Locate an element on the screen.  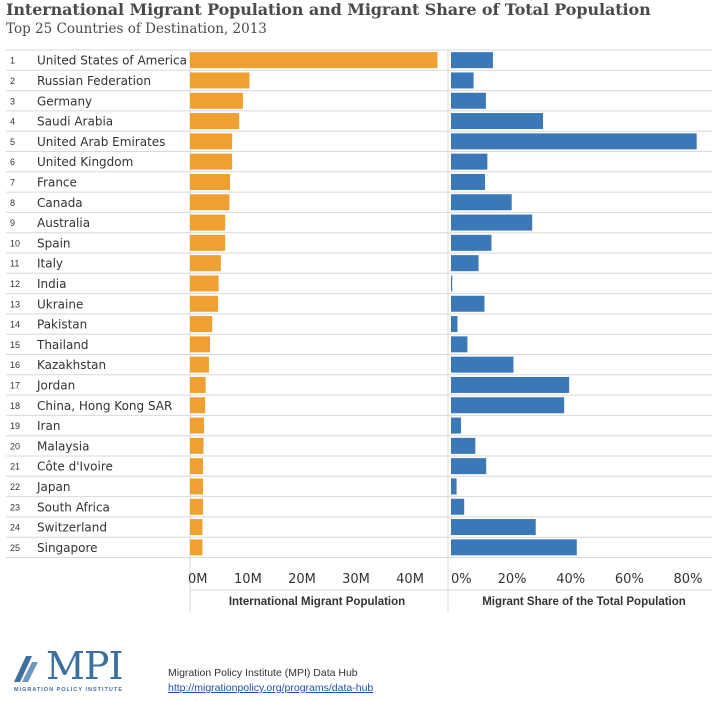
country-label: Kazakhstan is located at coordinates (71, 365).